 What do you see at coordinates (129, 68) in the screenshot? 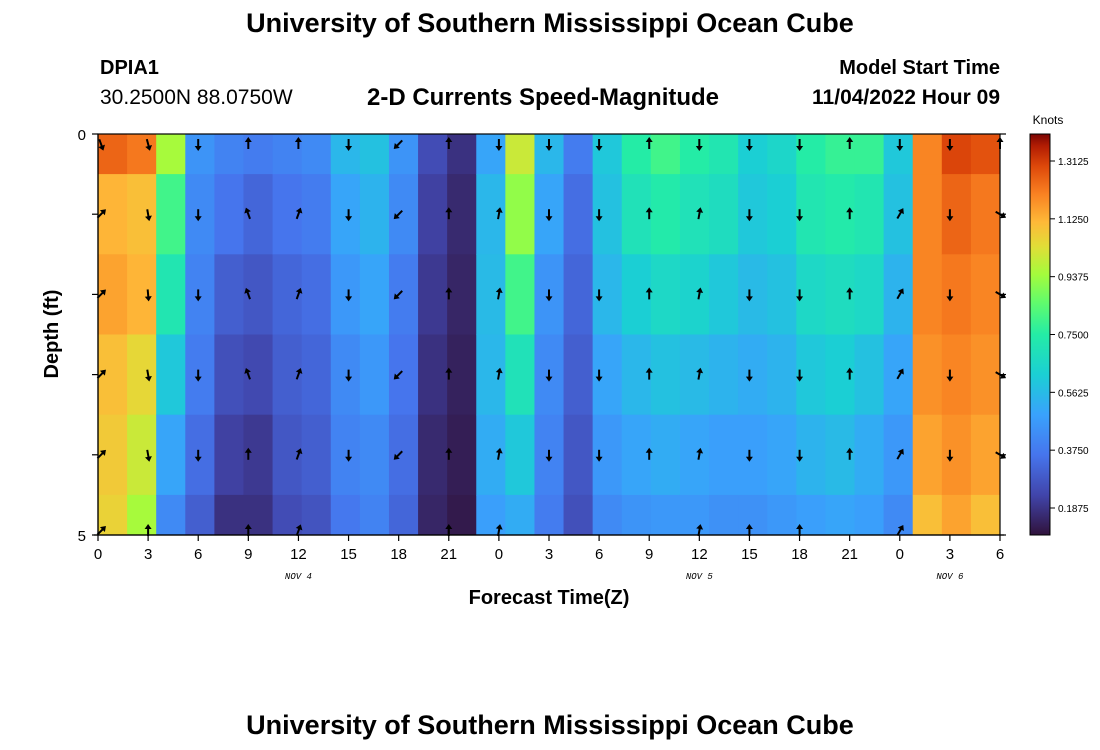
I see `station-name: DPIA1` at bounding box center [129, 68].